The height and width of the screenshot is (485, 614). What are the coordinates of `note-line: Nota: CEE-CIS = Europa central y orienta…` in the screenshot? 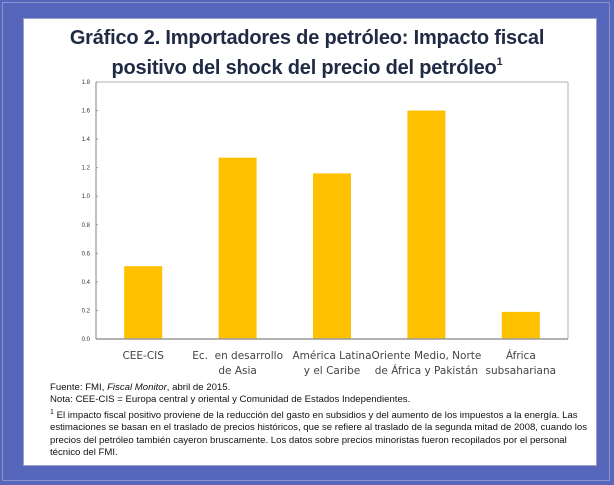 It's located at (230, 400).